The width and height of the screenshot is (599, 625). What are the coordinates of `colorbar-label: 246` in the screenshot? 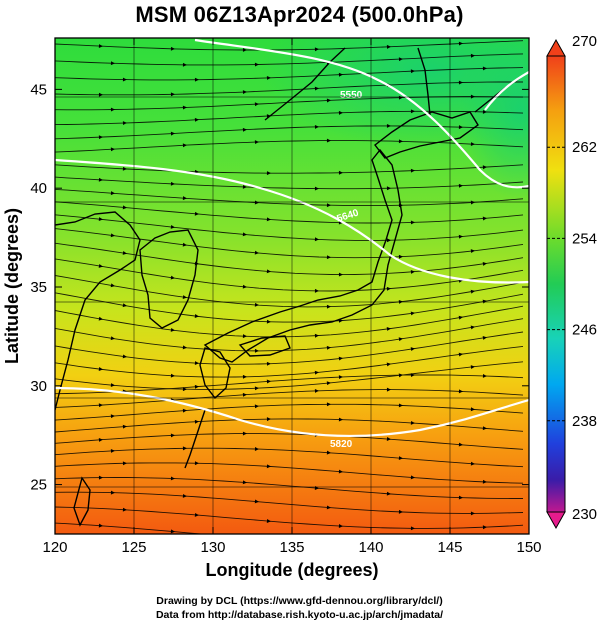 It's located at (584, 330).